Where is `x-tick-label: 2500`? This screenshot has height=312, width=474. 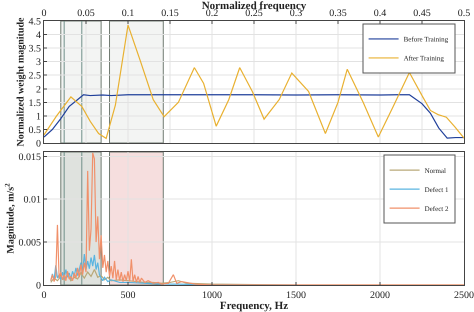 x-tick-label: 2500 is located at coordinates (464, 295).